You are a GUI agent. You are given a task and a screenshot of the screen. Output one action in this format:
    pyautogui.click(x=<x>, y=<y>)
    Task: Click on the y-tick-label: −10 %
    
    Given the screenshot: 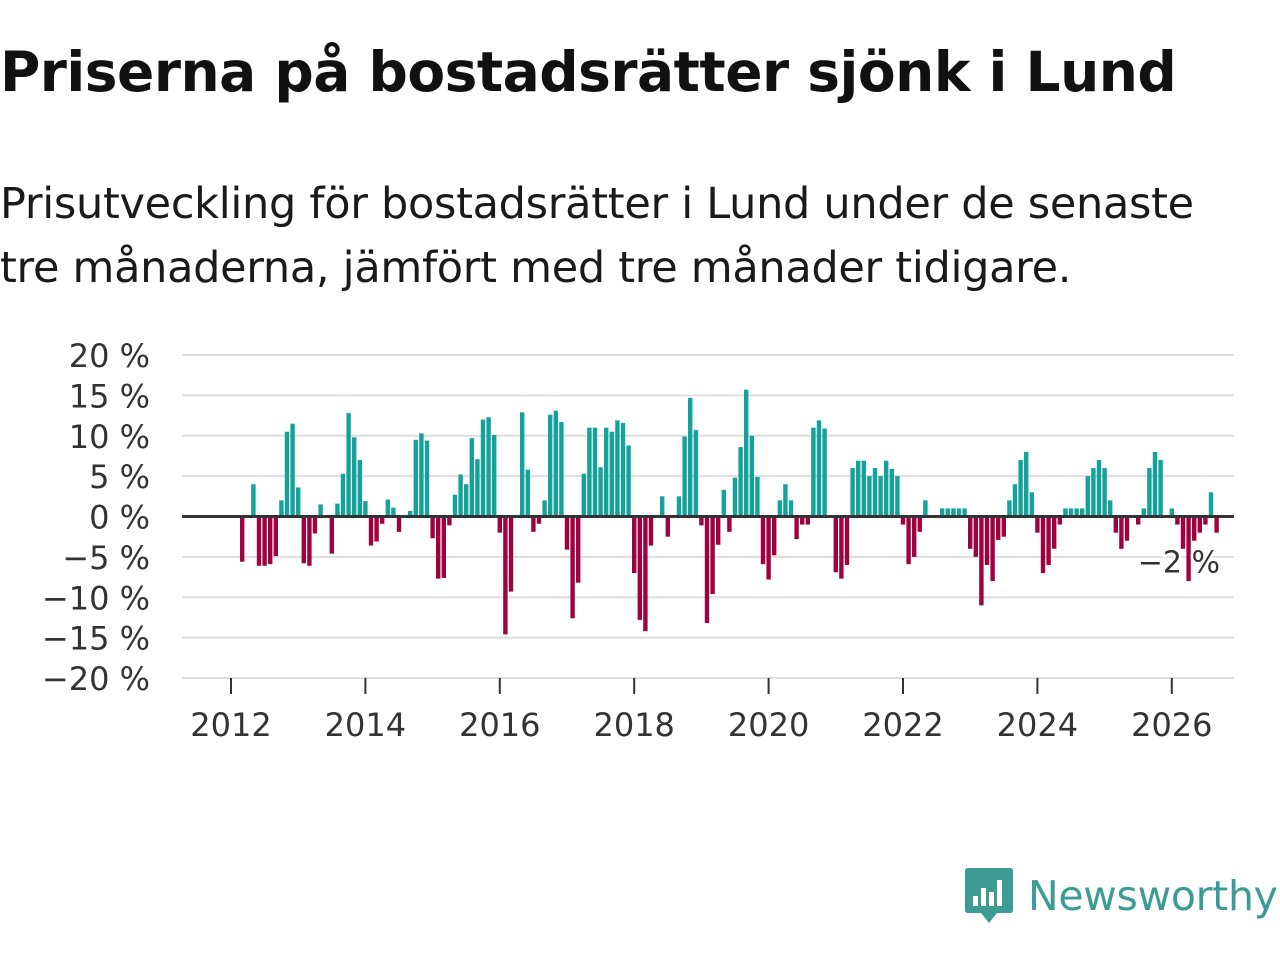 What is the action you would take?
    pyautogui.click(x=96, y=598)
    